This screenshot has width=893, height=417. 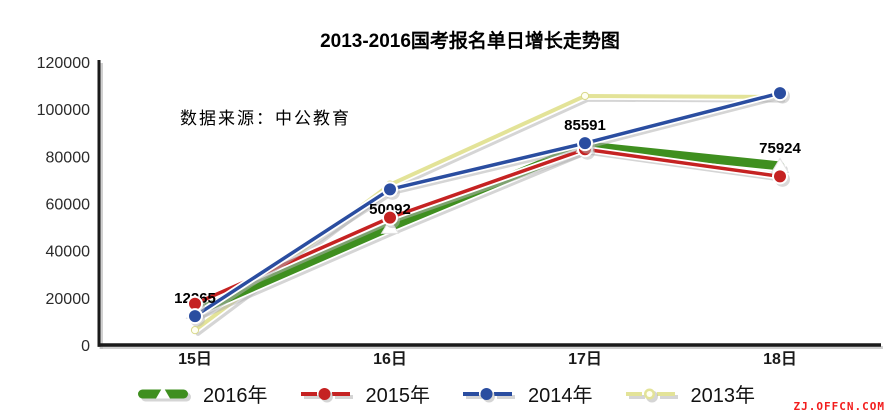 I want to click on legend-item-2016年: 2016年, so click(x=202, y=393).